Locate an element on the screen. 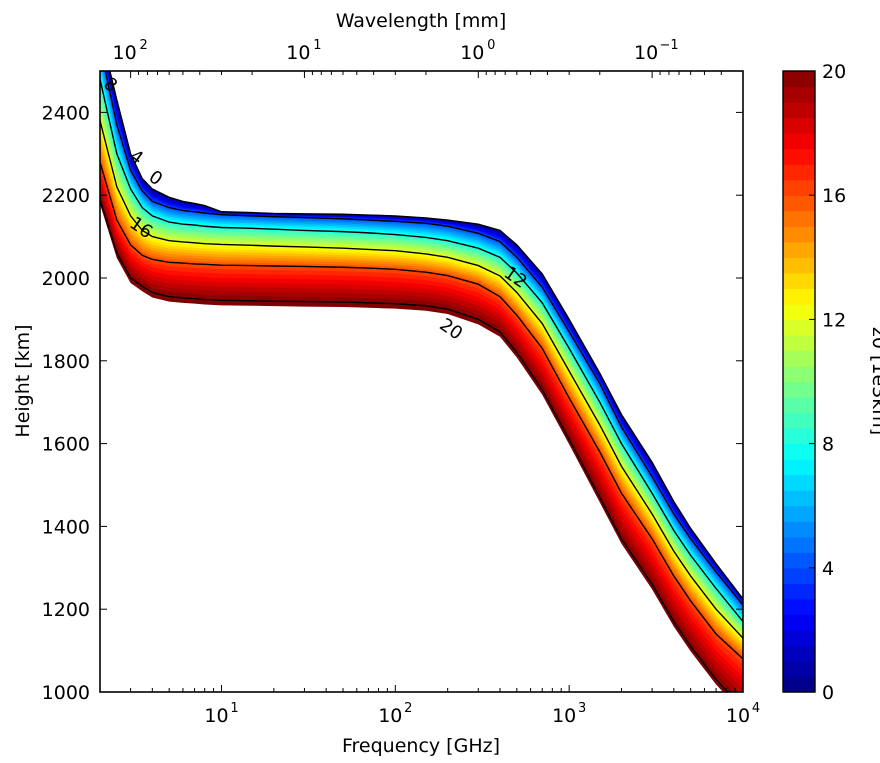 Image resolution: width=880 pixels, height=763 pixels. colorbar-tick-label: 0 is located at coordinates (828, 693).